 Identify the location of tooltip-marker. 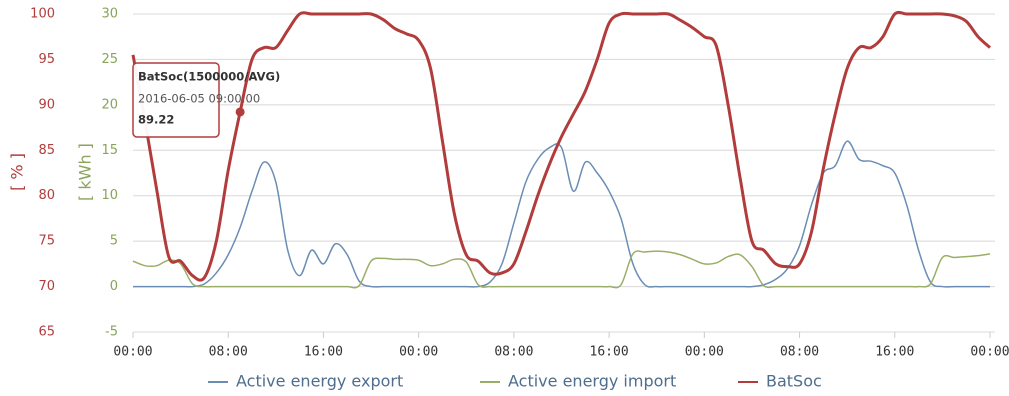
(240, 112).